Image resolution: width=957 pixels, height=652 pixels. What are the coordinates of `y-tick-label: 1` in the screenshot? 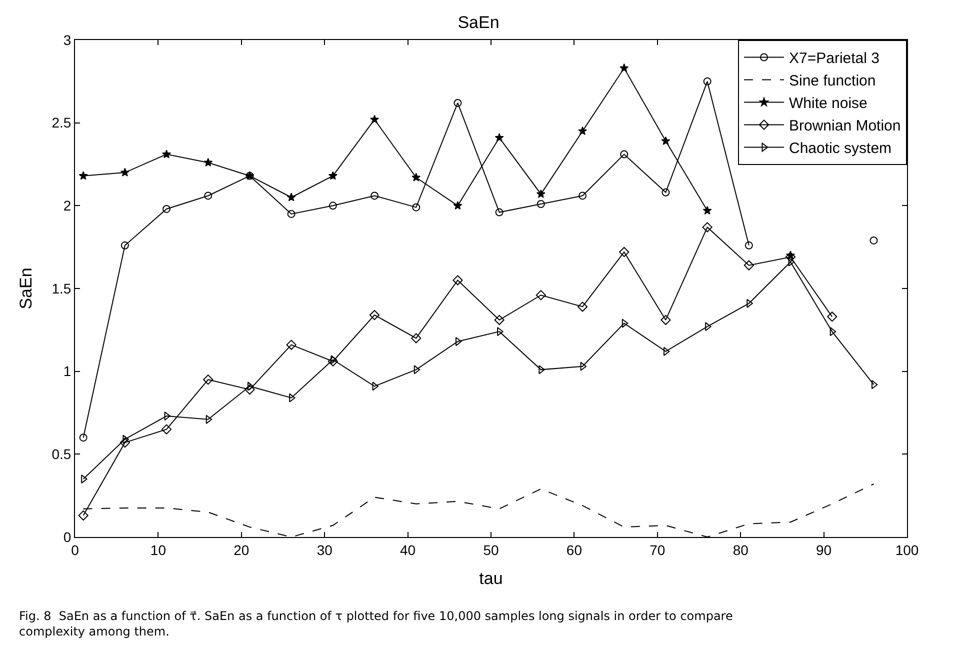 It's located at (67, 371).